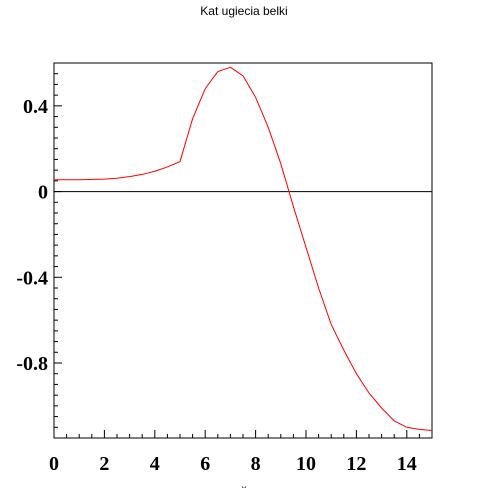 The height and width of the screenshot is (488, 488). What do you see at coordinates (356, 464) in the screenshot?
I see `x-tick-label: 12` at bounding box center [356, 464].